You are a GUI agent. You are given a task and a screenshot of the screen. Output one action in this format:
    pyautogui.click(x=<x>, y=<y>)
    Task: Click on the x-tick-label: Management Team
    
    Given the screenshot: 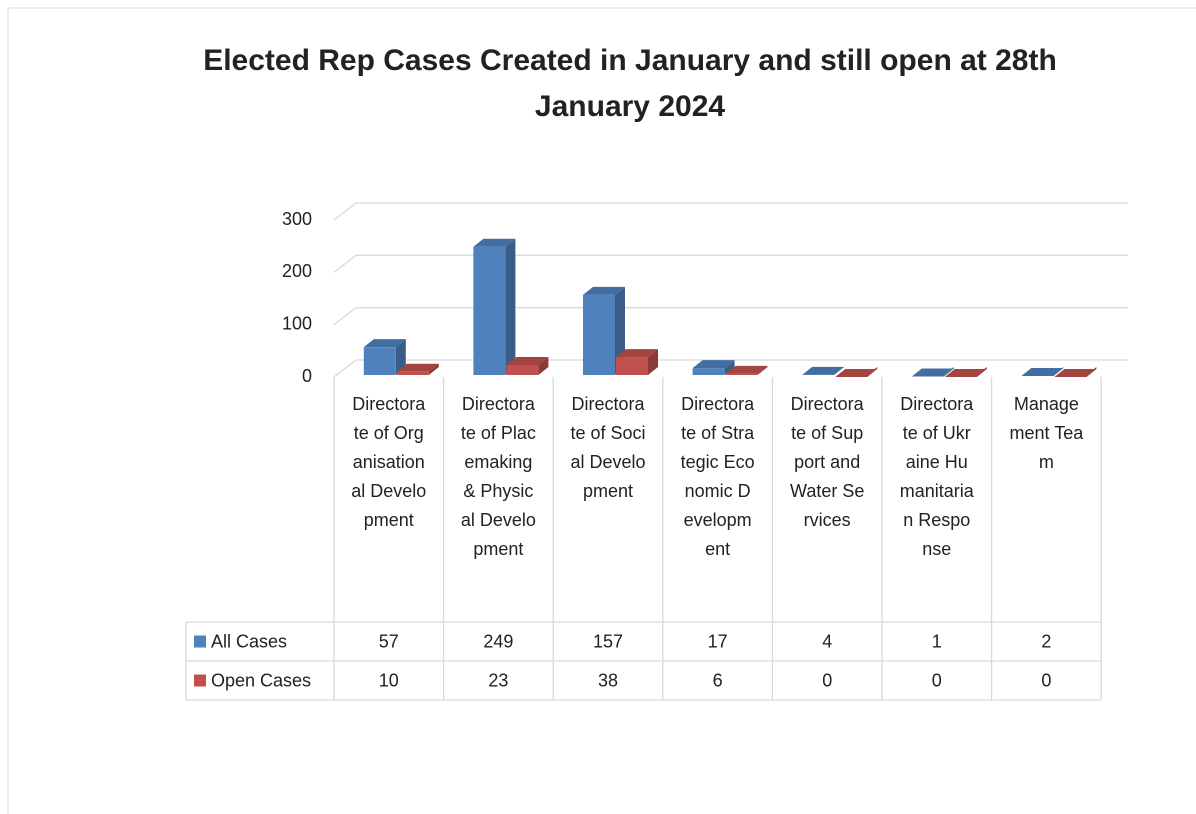 What is the action you would take?
    pyautogui.click(x=1046, y=433)
    